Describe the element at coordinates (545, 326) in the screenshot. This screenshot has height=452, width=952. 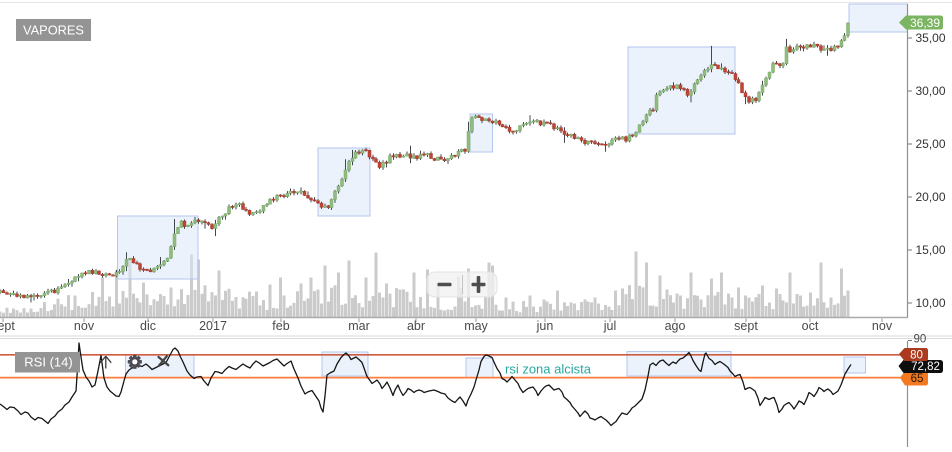
I see `svg-text: jun` at that location.